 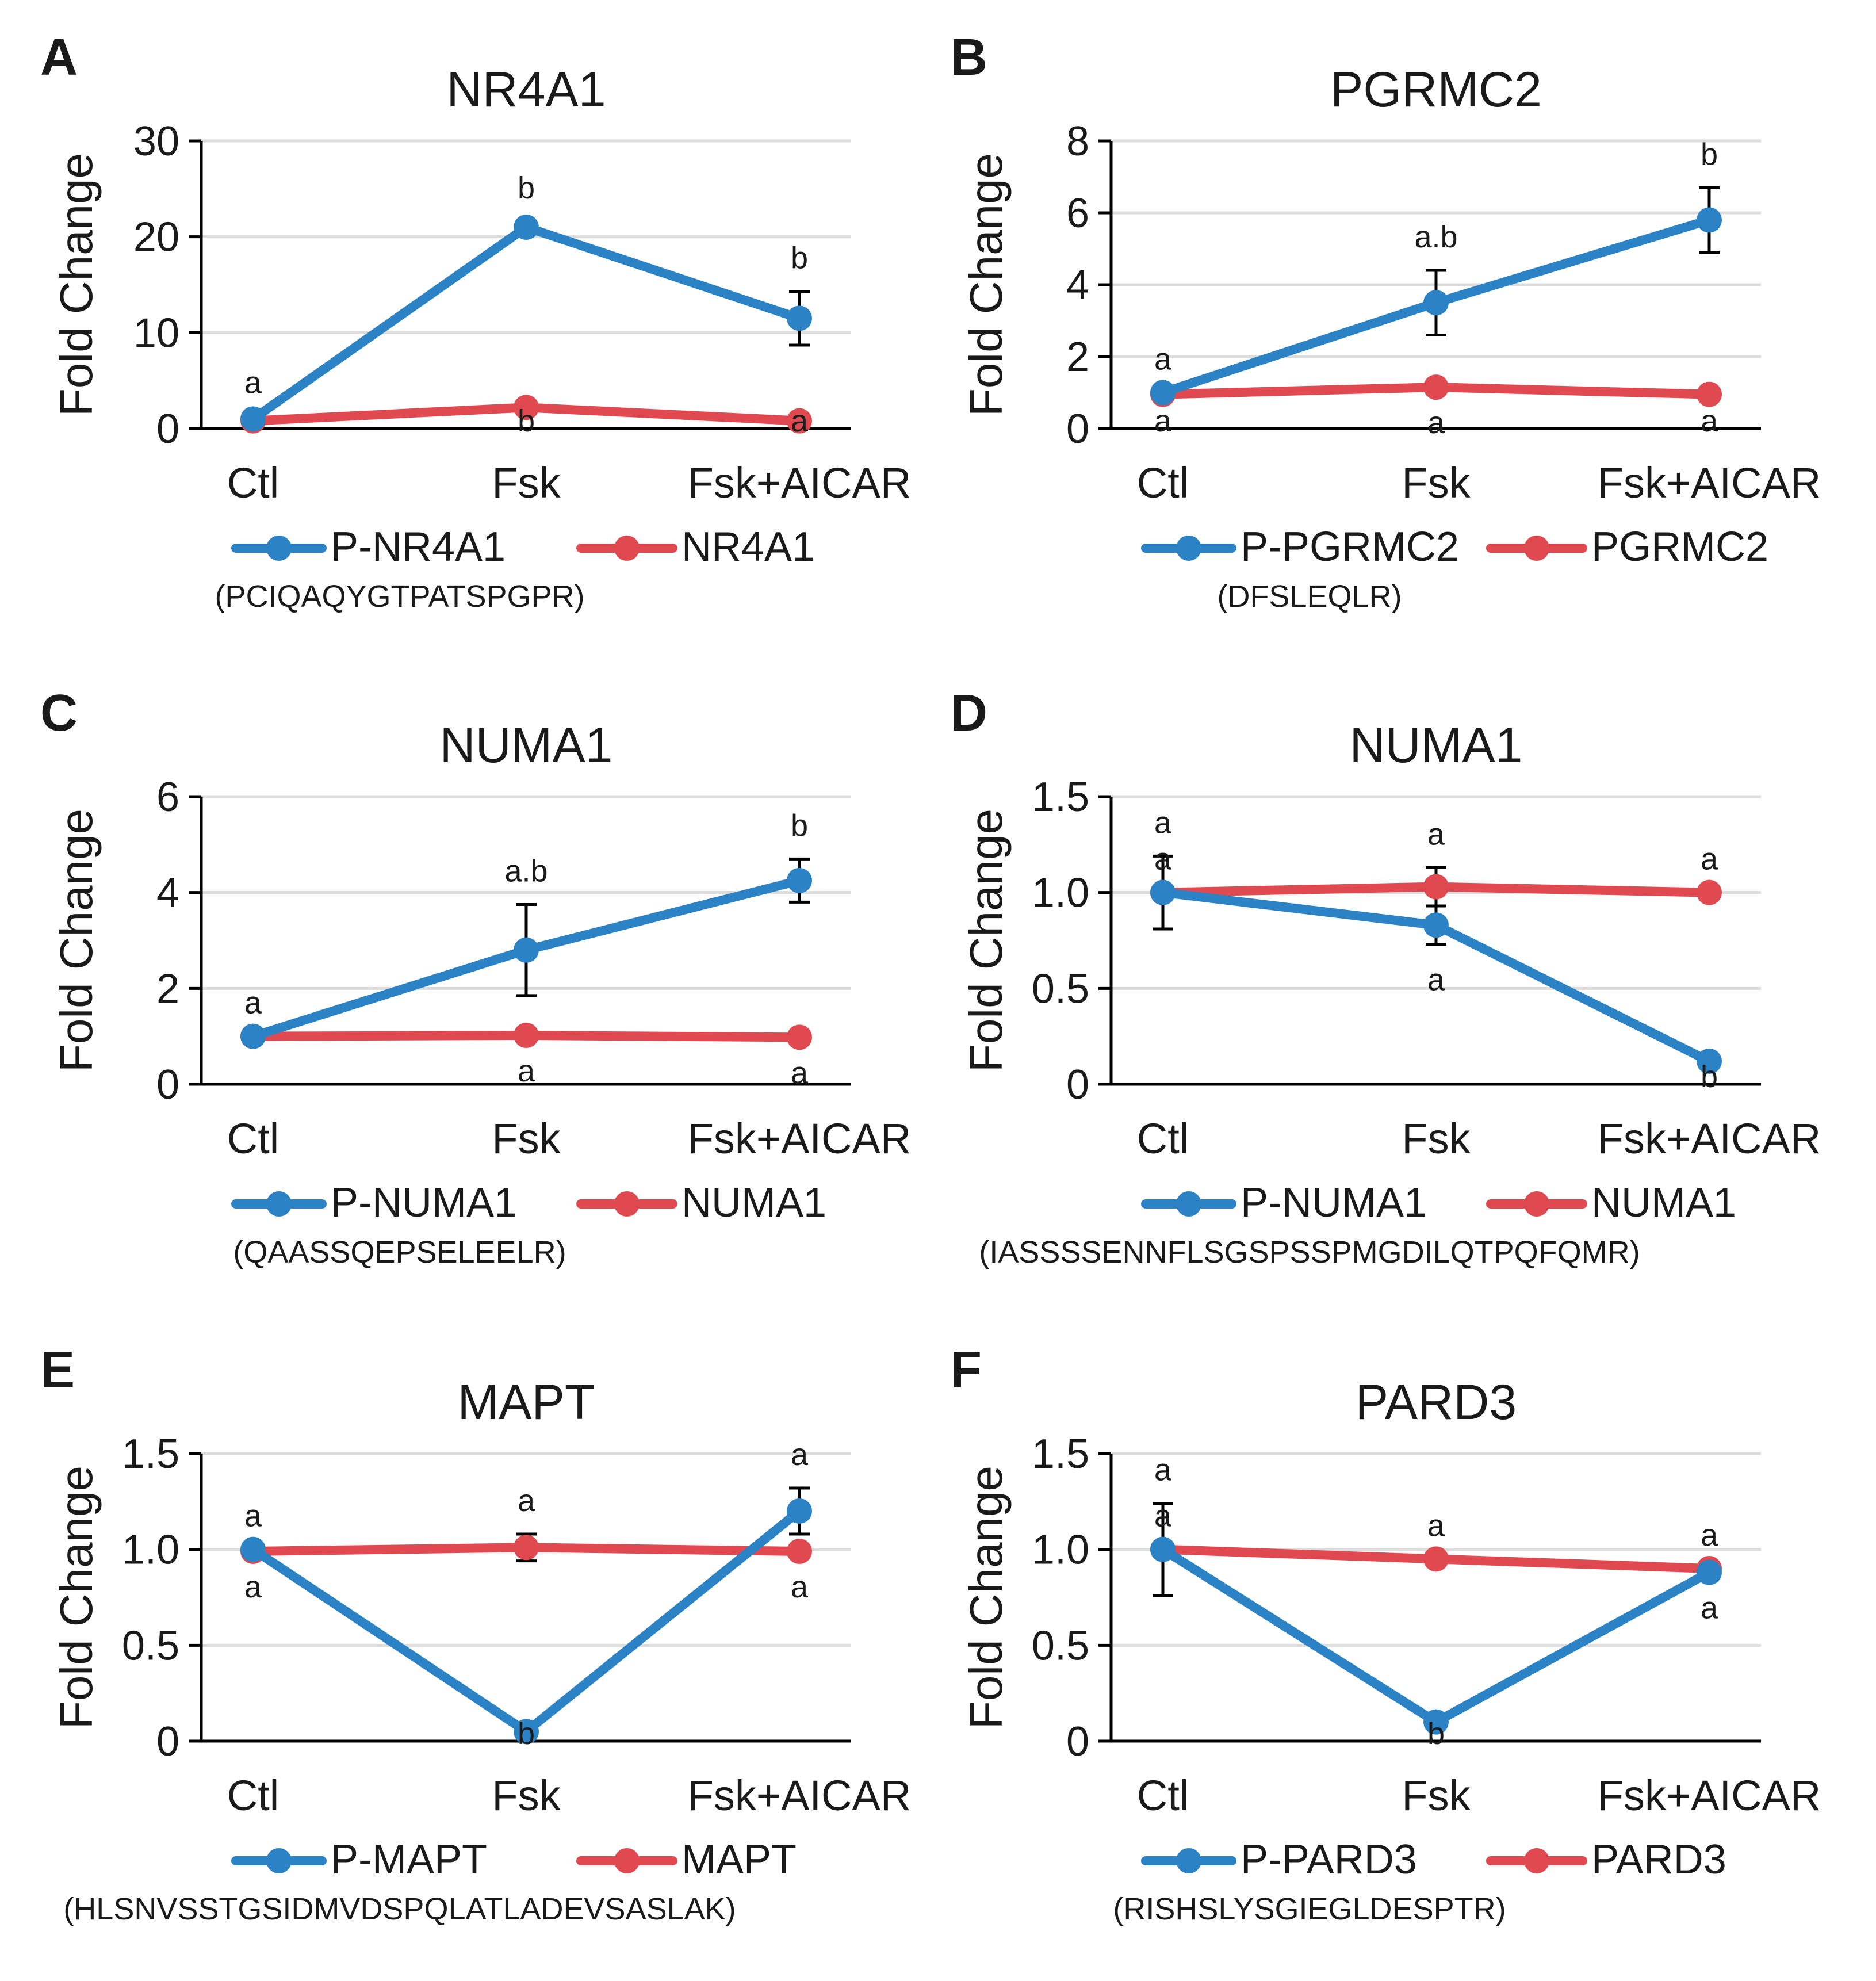 I want to click on panel-letter: F, so click(x=966, y=1370).